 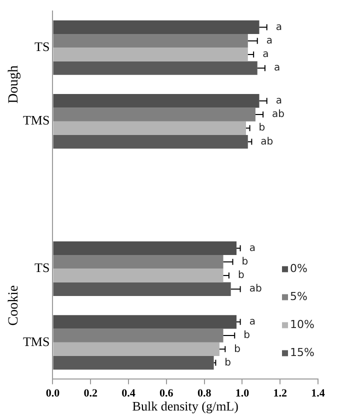 I want to click on x-tick-label: 0.0, so click(x=53, y=394).